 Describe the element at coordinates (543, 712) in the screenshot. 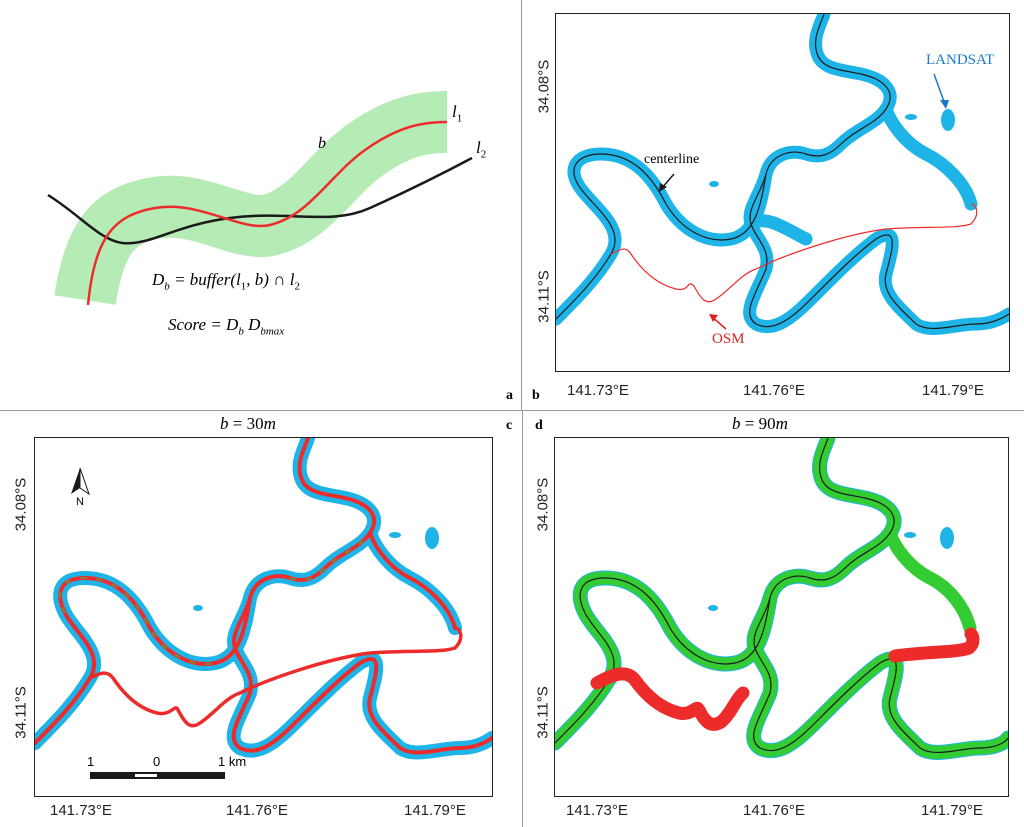

I see `panel-d-ytick-2: 34.11°S` at that location.